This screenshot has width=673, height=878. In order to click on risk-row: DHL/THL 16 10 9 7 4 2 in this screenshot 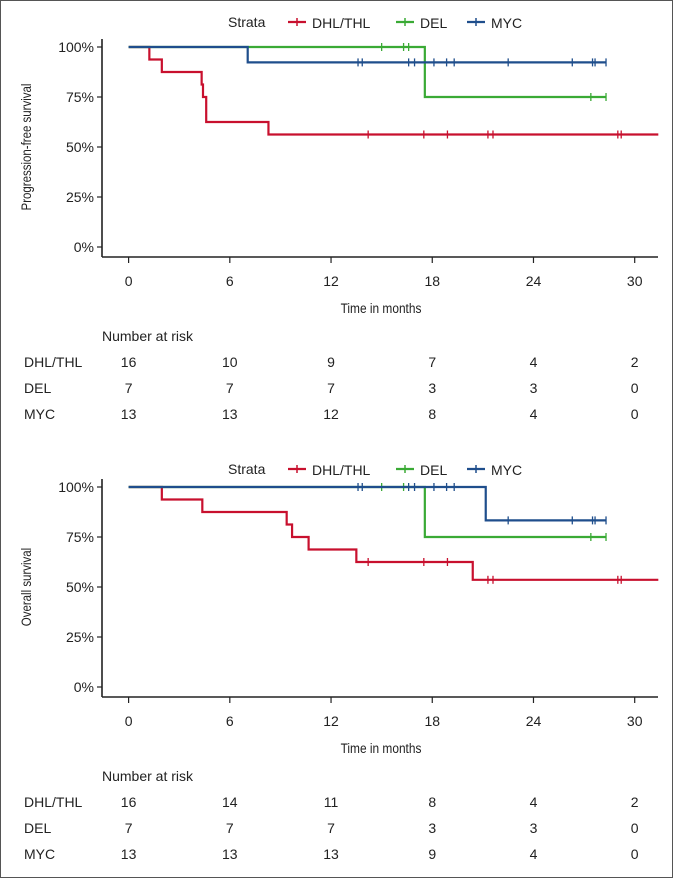, I will do `click(331, 362)`.